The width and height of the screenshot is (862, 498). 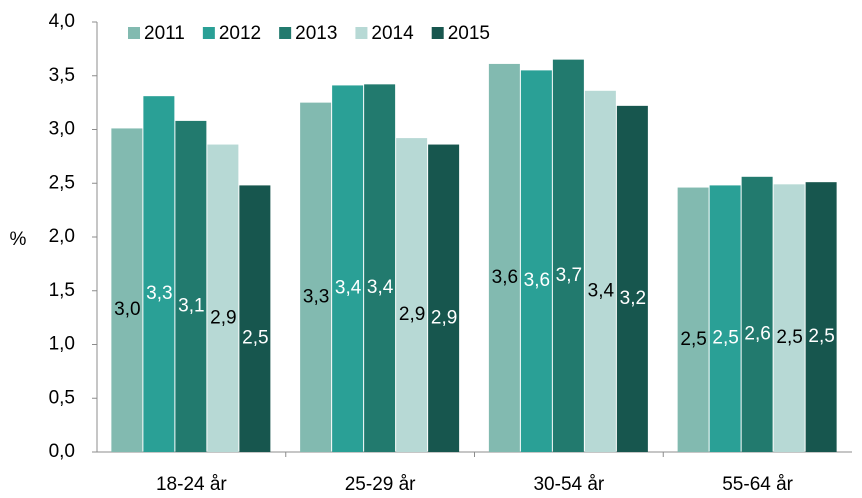 I want to click on x-tick-label: 25-29 år, so click(x=380, y=484).